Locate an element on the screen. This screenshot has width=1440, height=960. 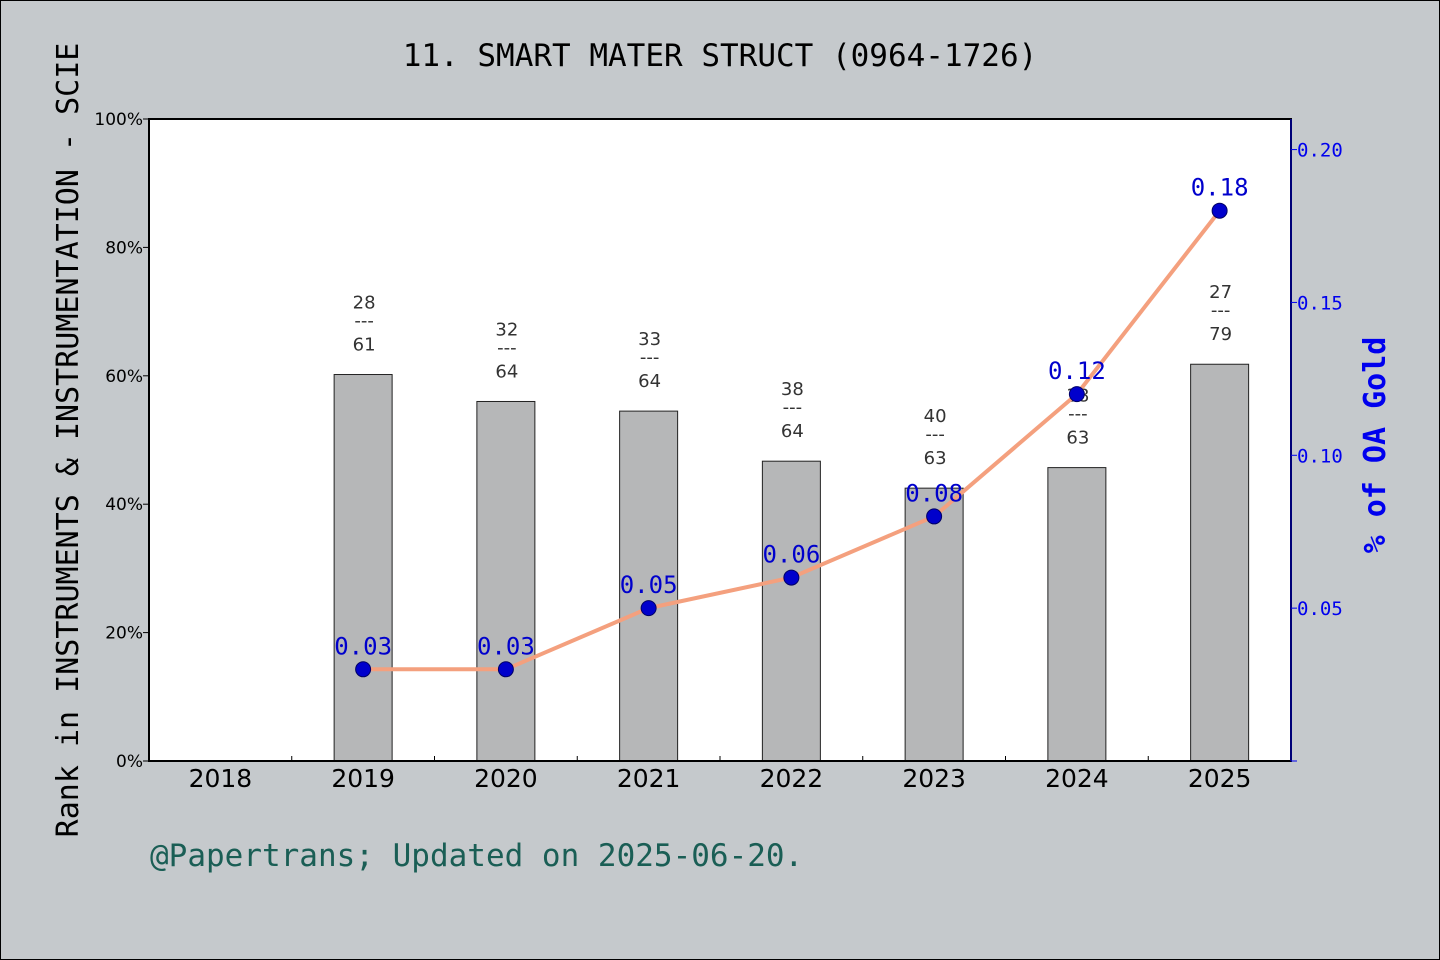
bar-label-sep-2021: --- is located at coordinates (650, 357).